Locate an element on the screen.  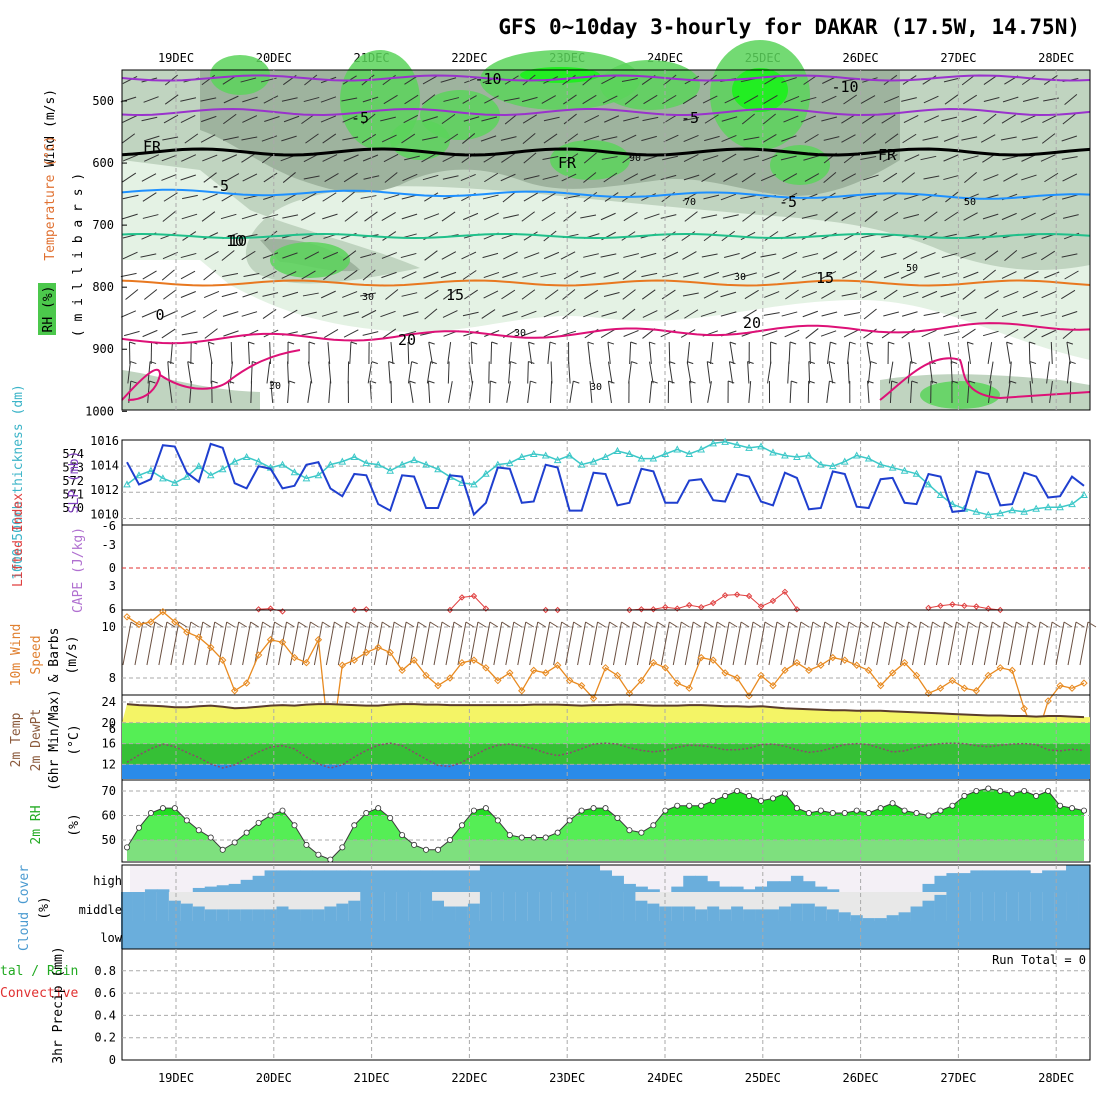
isotherm-label: 15 is located at coordinates (825, 278).